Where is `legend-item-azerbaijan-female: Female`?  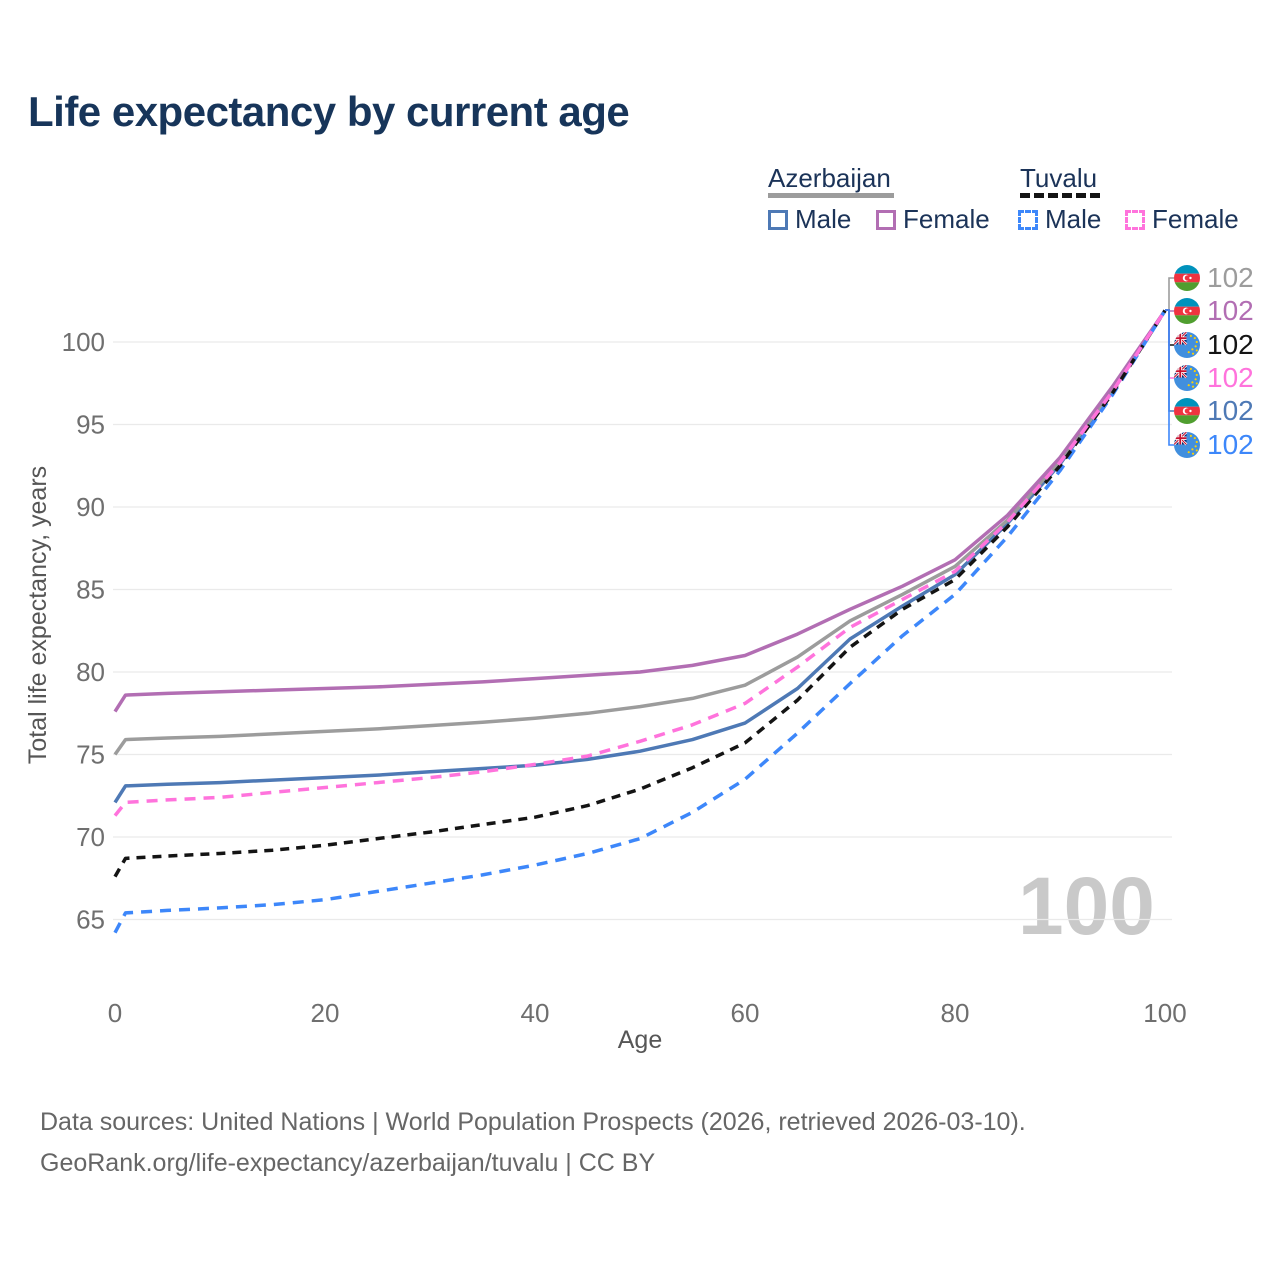
legend-item-azerbaijan-female: Female is located at coordinates (933, 219).